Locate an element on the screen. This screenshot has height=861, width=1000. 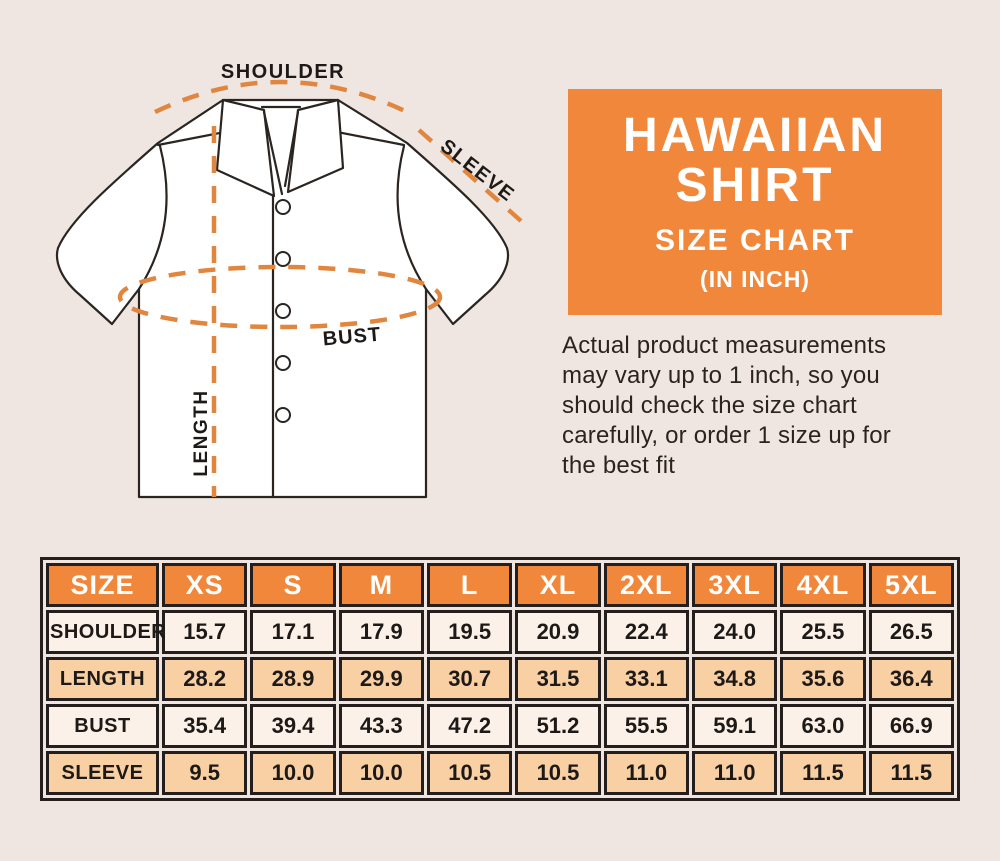
value-cell: 26.5 is located at coordinates (911, 632).